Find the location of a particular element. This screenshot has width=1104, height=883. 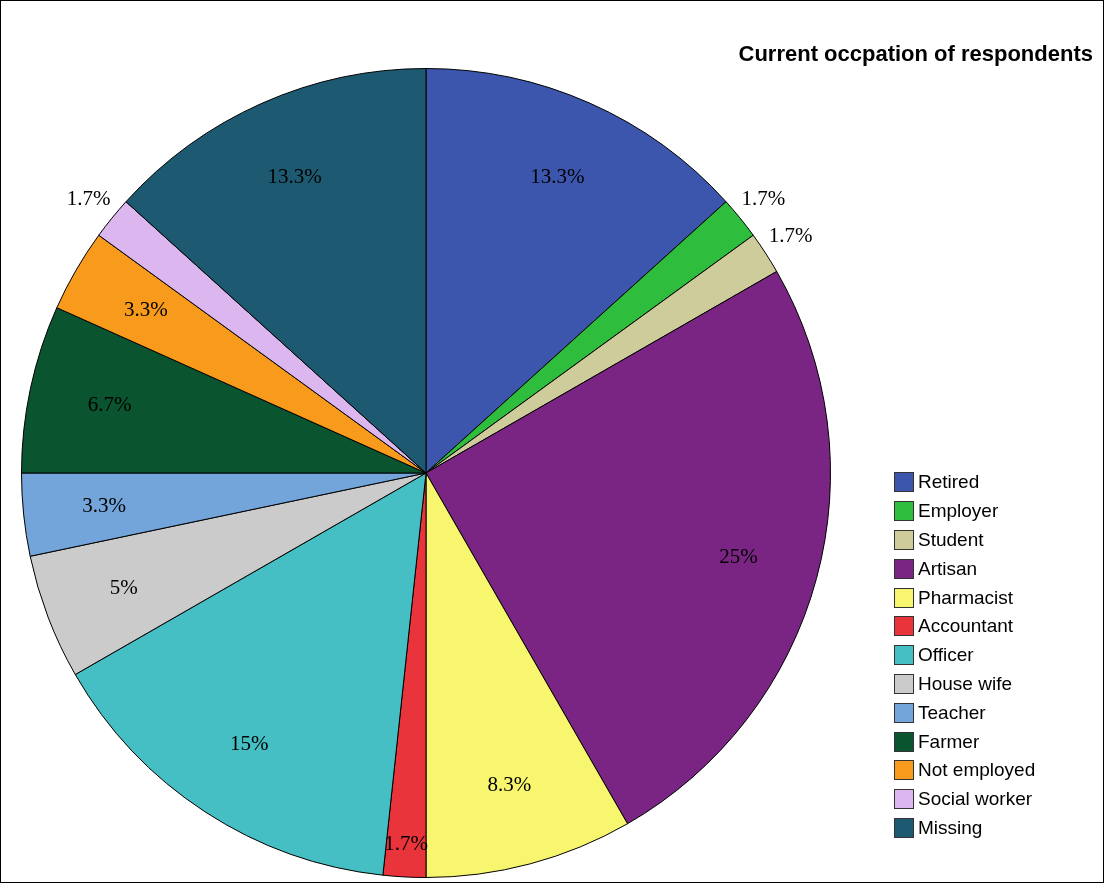

chart-title: Current occpation of respondents is located at coordinates (915, 54).